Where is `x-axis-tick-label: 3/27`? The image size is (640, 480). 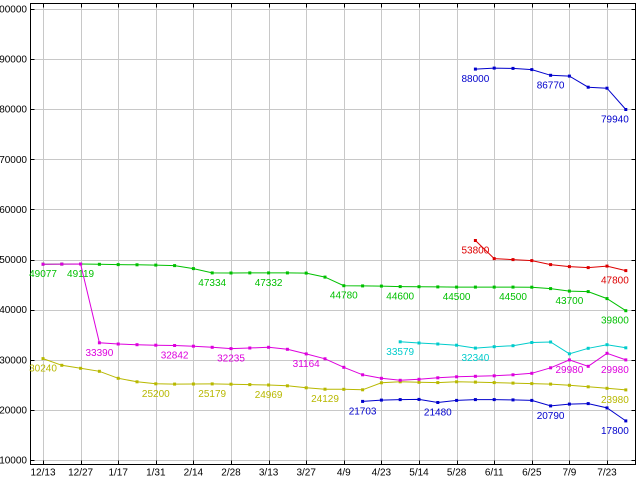 x-axis-tick-label: 3/27 is located at coordinates (306, 473).